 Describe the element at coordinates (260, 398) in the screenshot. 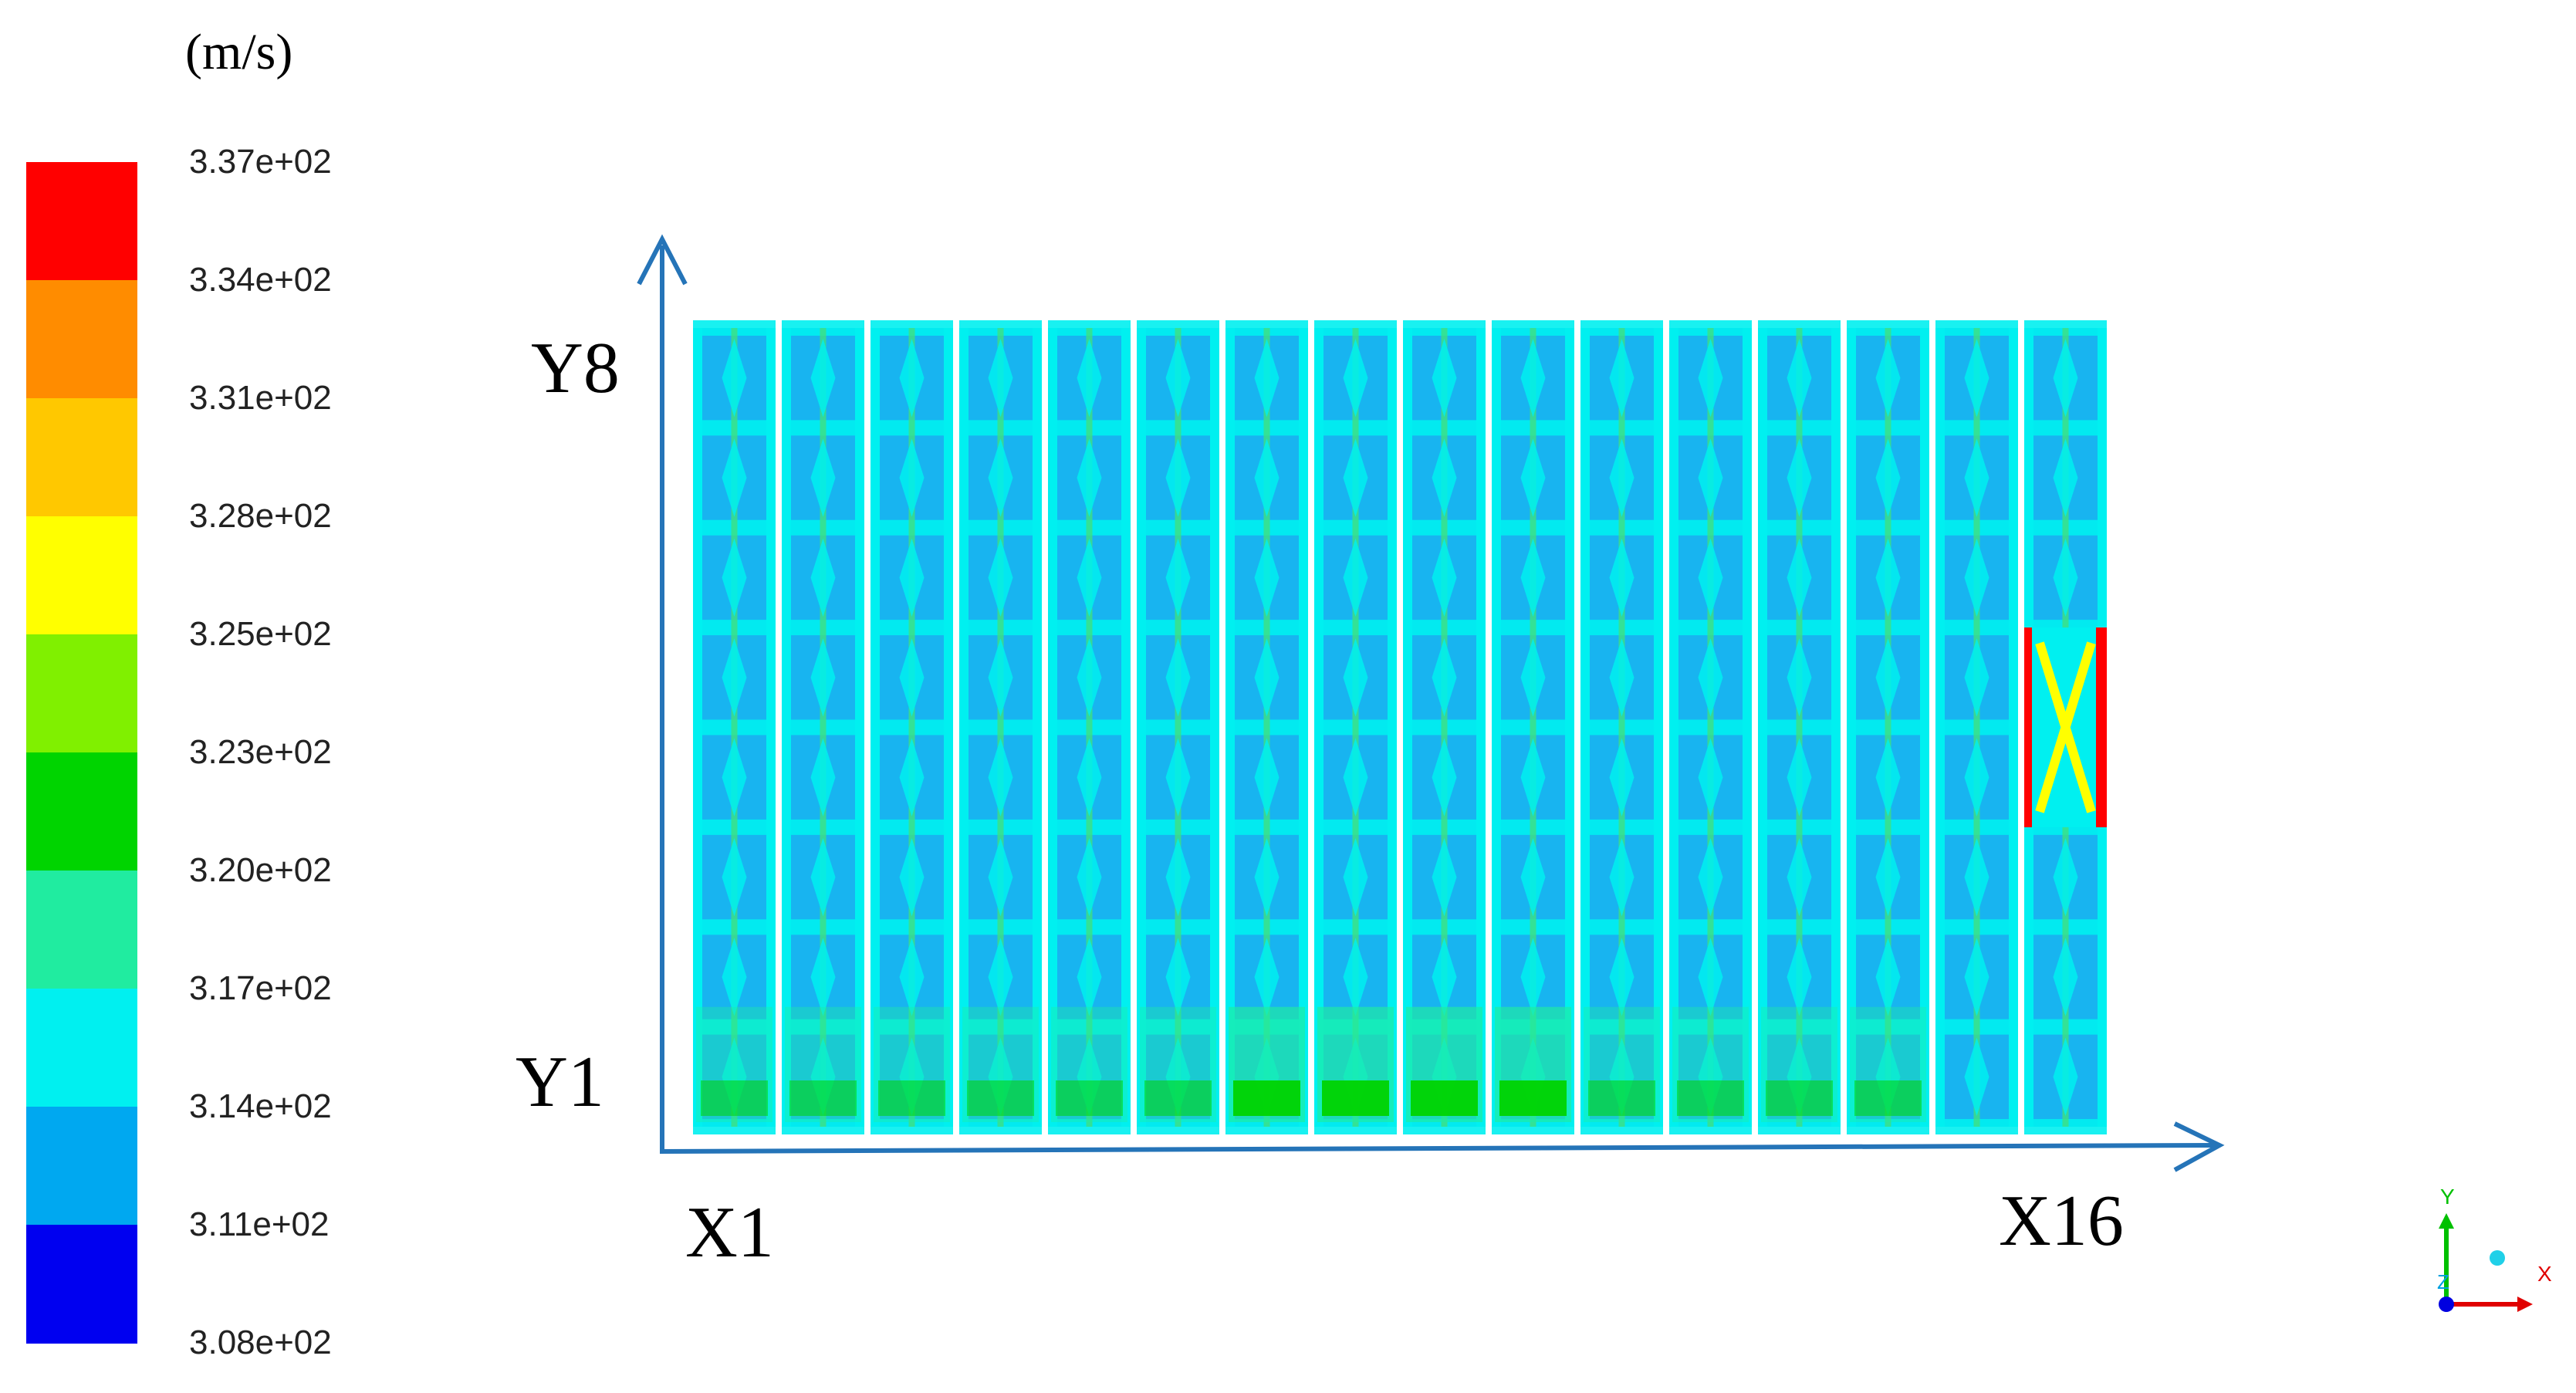

I see `legend-tick-label: 3.31e+02` at that location.